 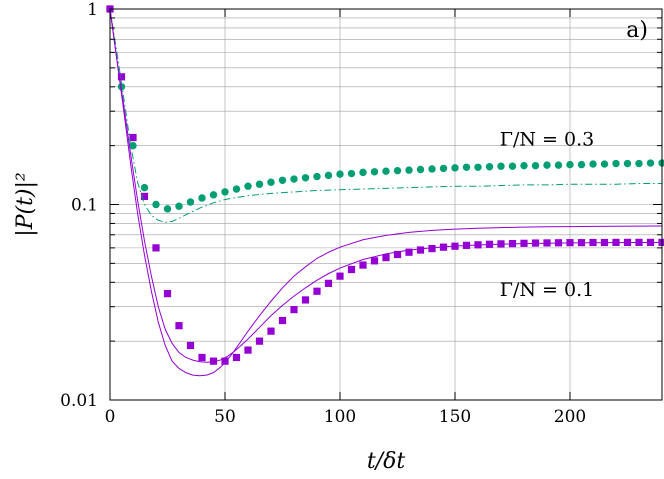 What do you see at coordinates (637, 30) in the screenshot?
I see `panel-label: a)` at bounding box center [637, 30].